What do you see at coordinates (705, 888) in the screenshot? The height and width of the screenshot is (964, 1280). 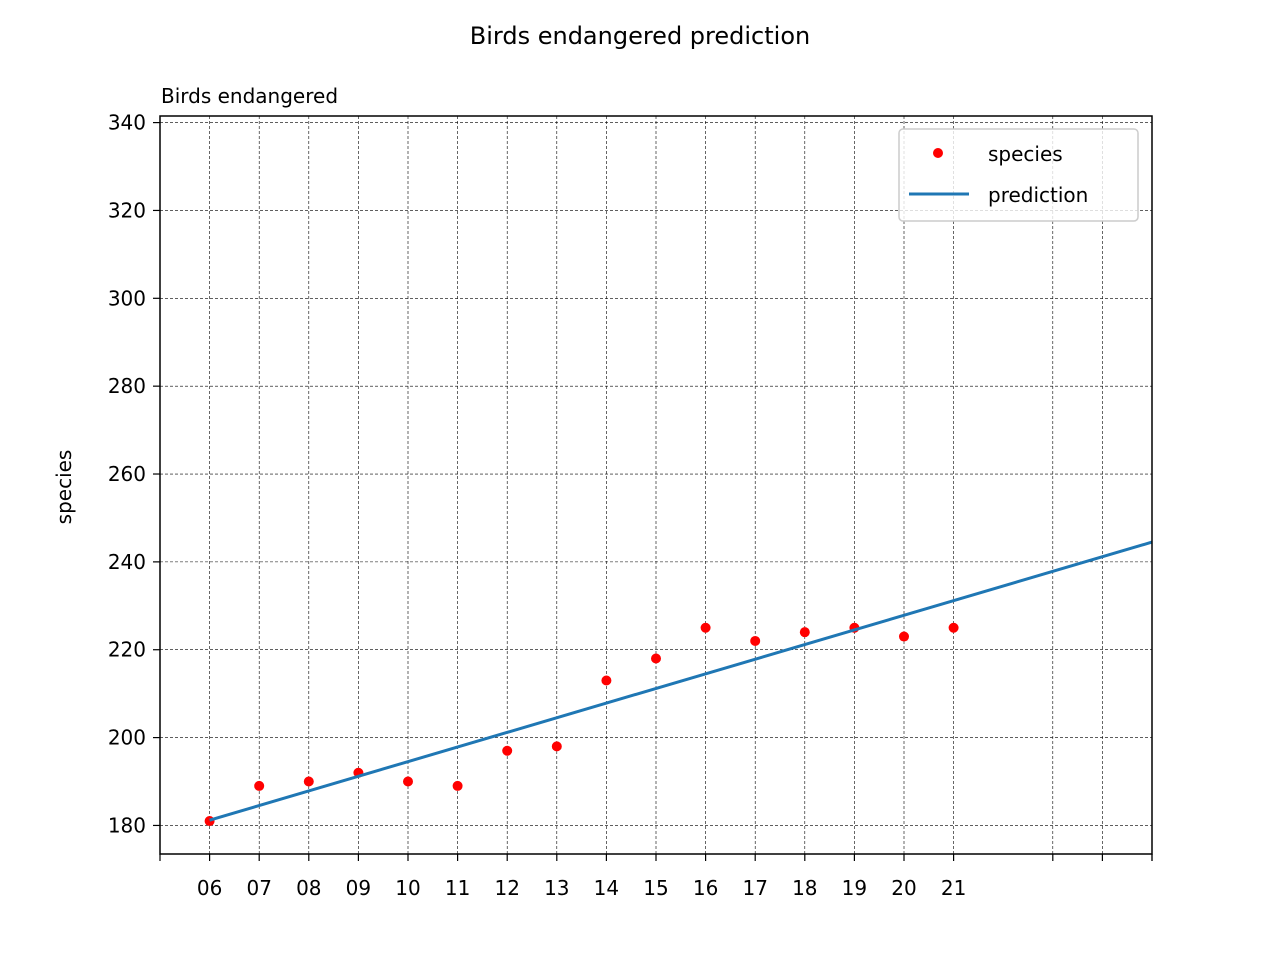 I see `x-tick-label: 16` at bounding box center [705, 888].